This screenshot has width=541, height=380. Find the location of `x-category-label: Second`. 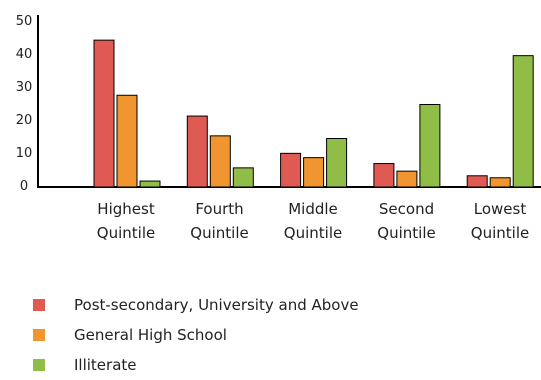

x-category-label: Second is located at coordinates (406, 209).